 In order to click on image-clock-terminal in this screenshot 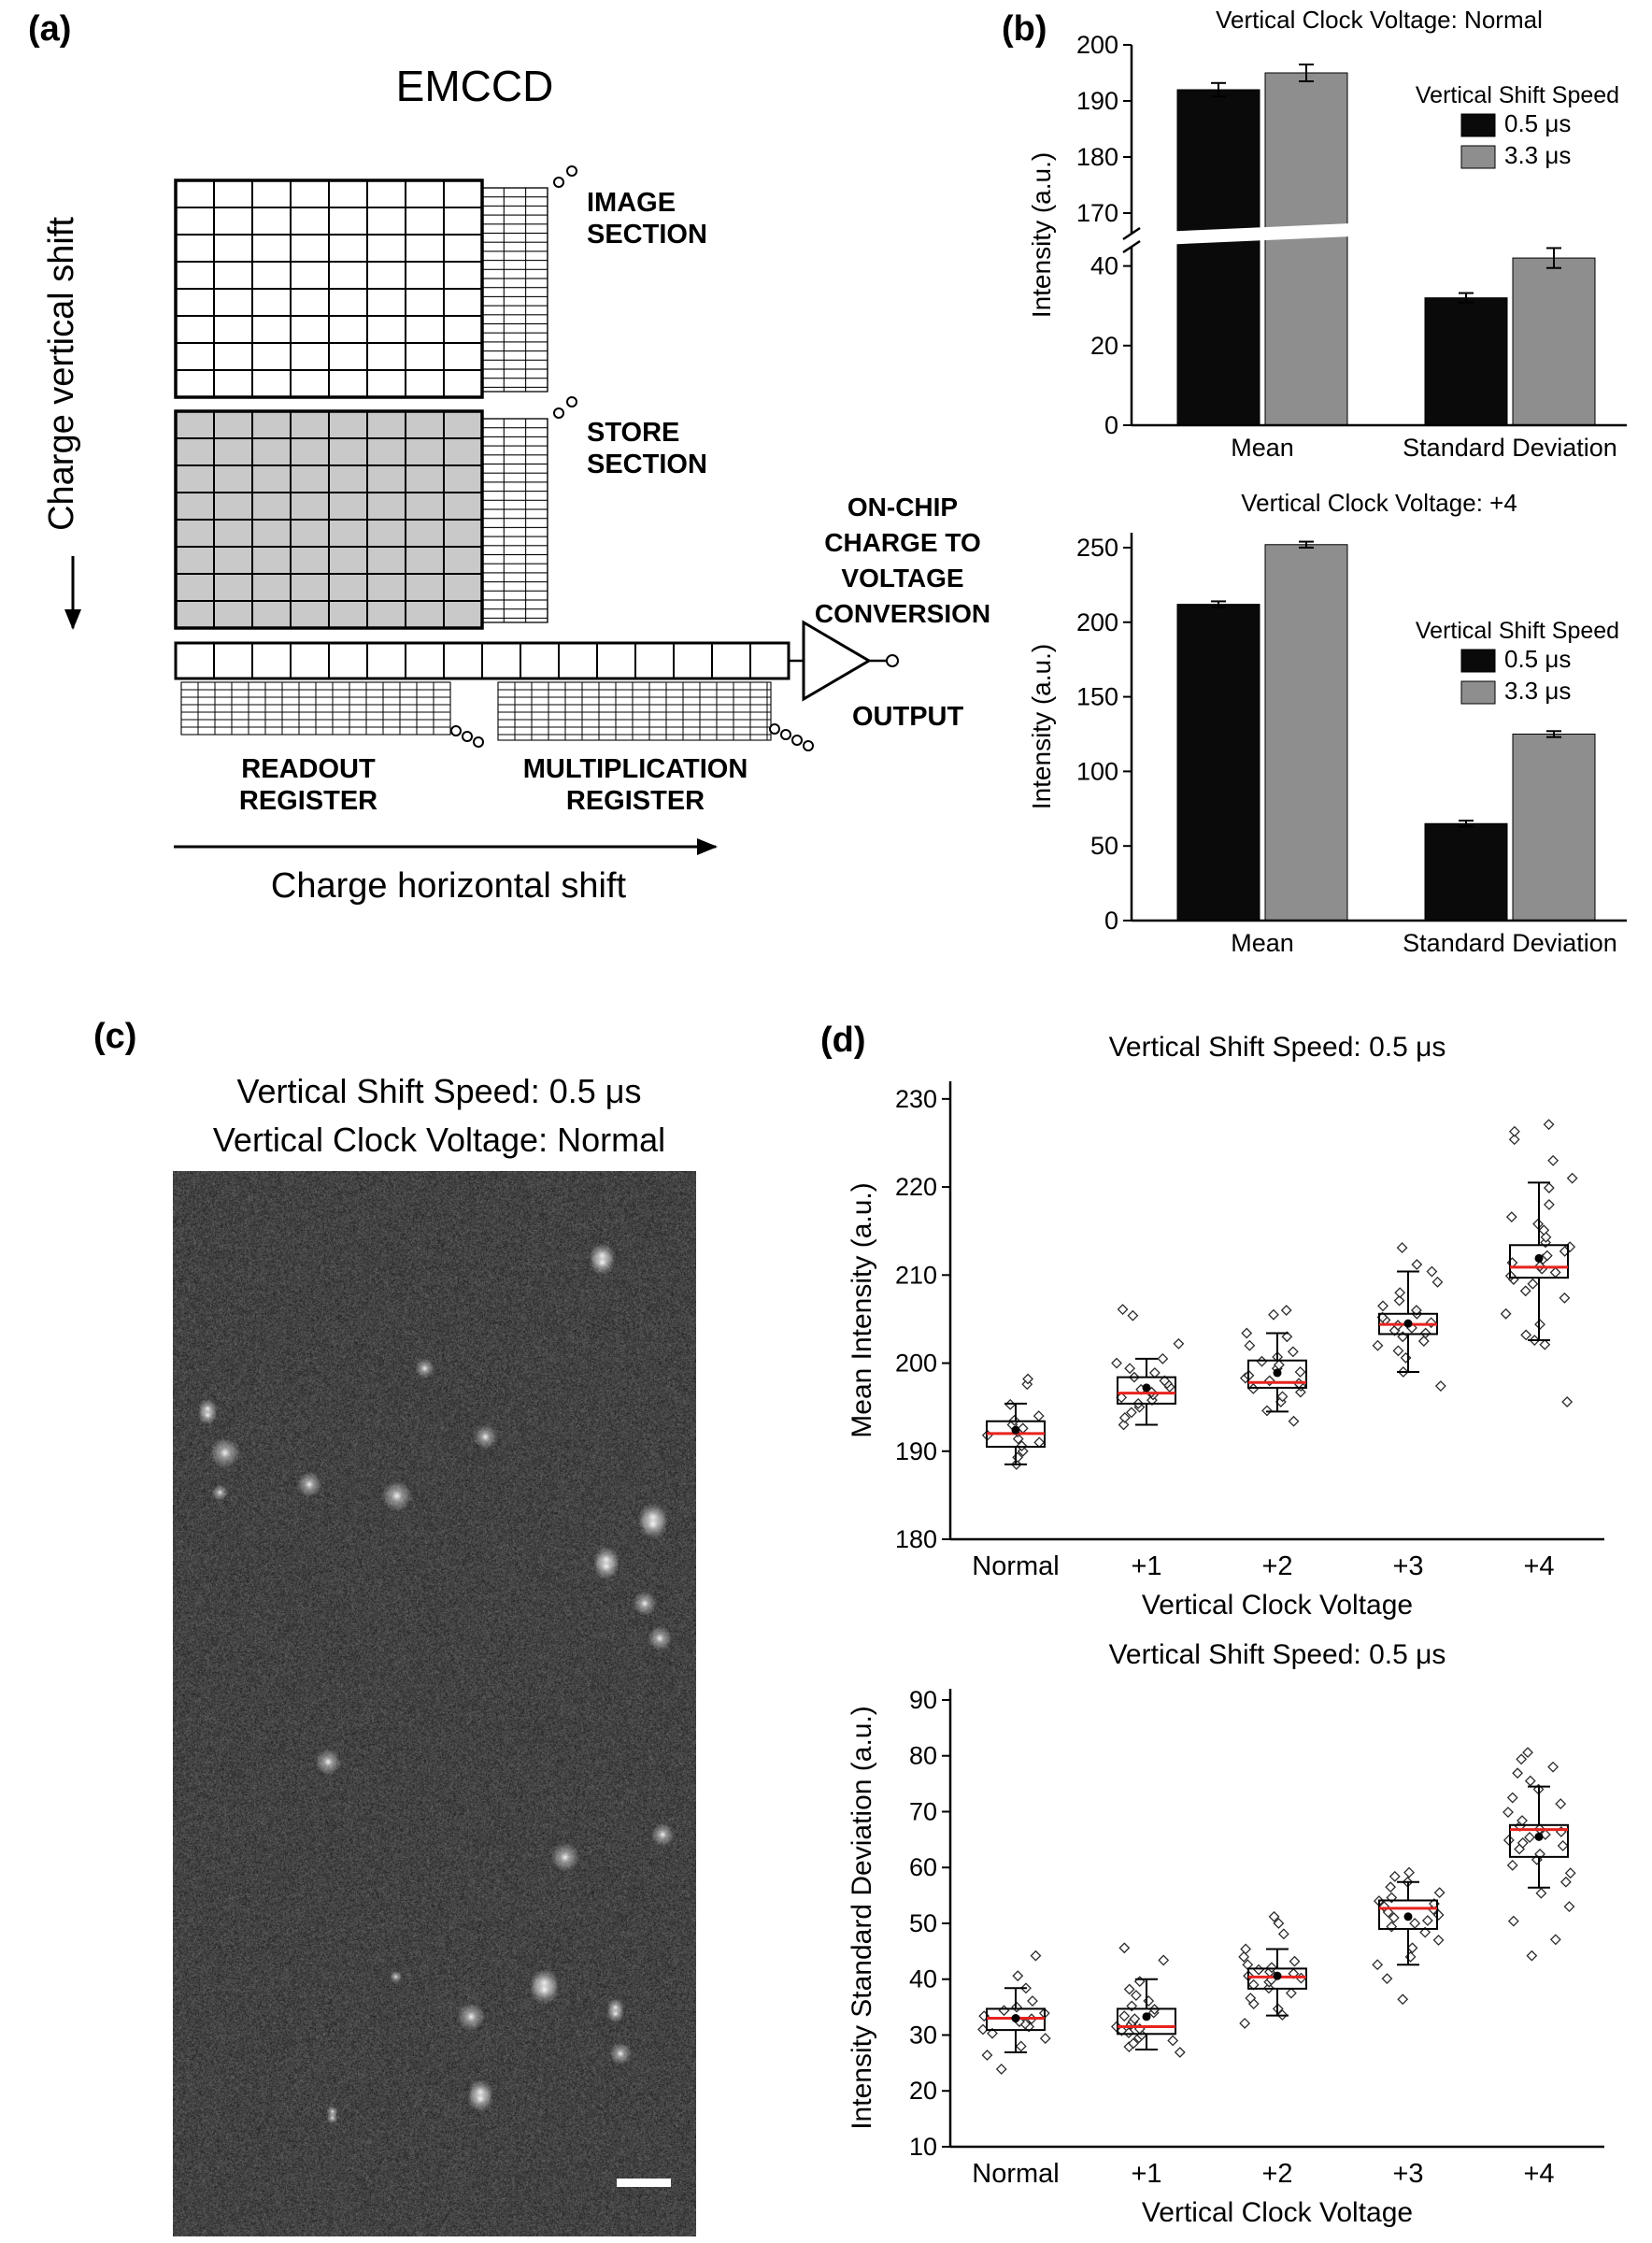, I will do `click(571, 171)`.